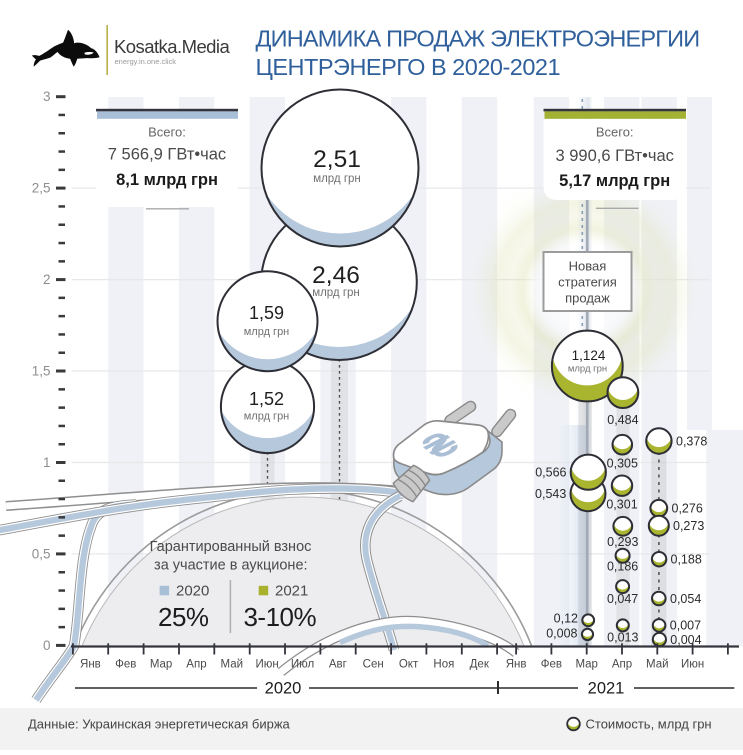  Describe the element at coordinates (687, 509) in the screenshot. I see `svg-text: 0,276` at that location.